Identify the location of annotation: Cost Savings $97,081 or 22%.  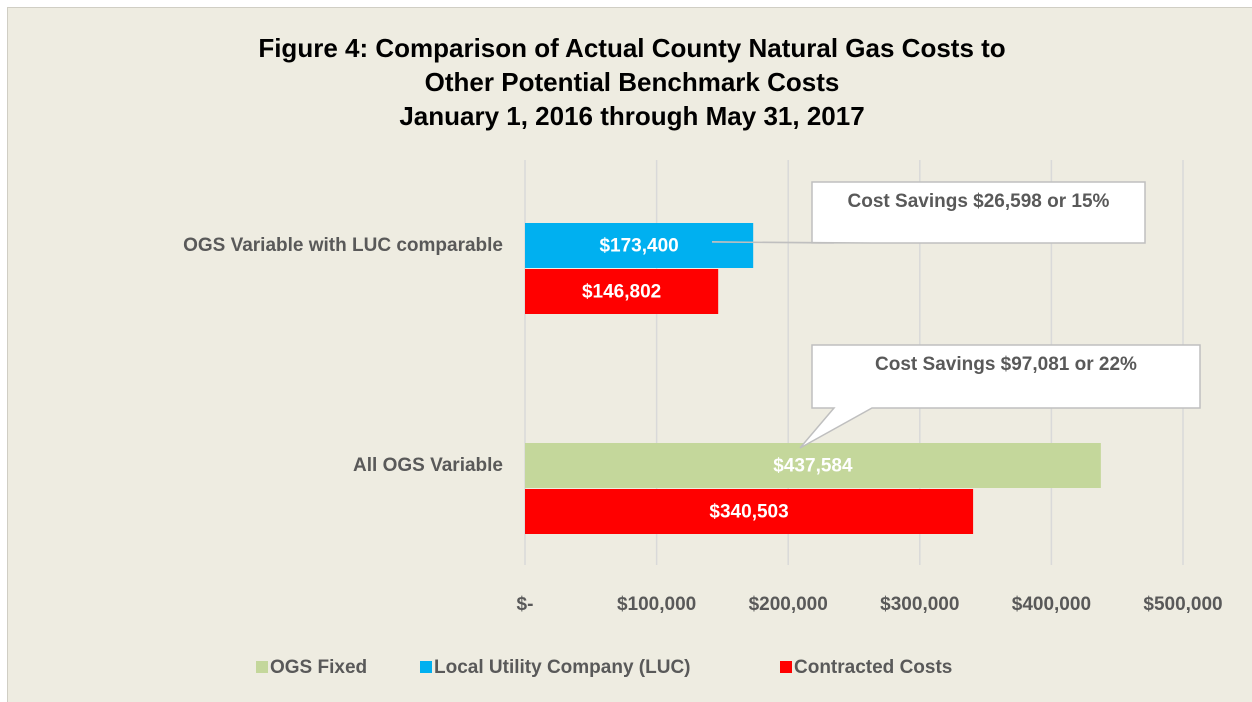
(1006, 364).